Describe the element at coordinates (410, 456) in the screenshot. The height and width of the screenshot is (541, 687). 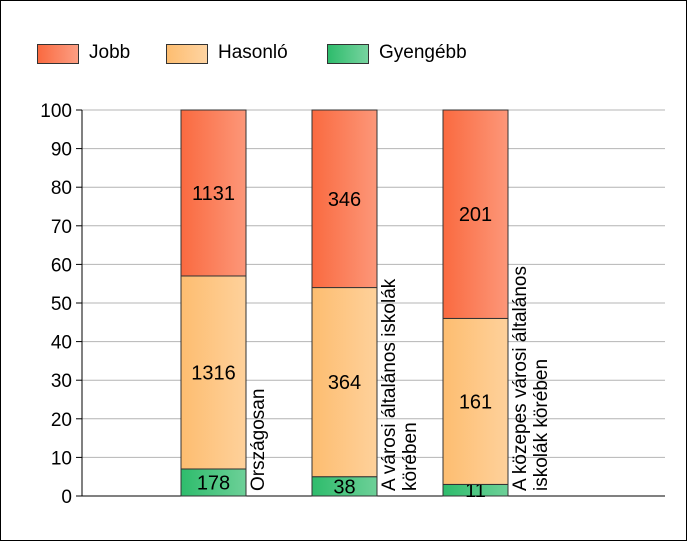
I see `category-label: körében` at that location.